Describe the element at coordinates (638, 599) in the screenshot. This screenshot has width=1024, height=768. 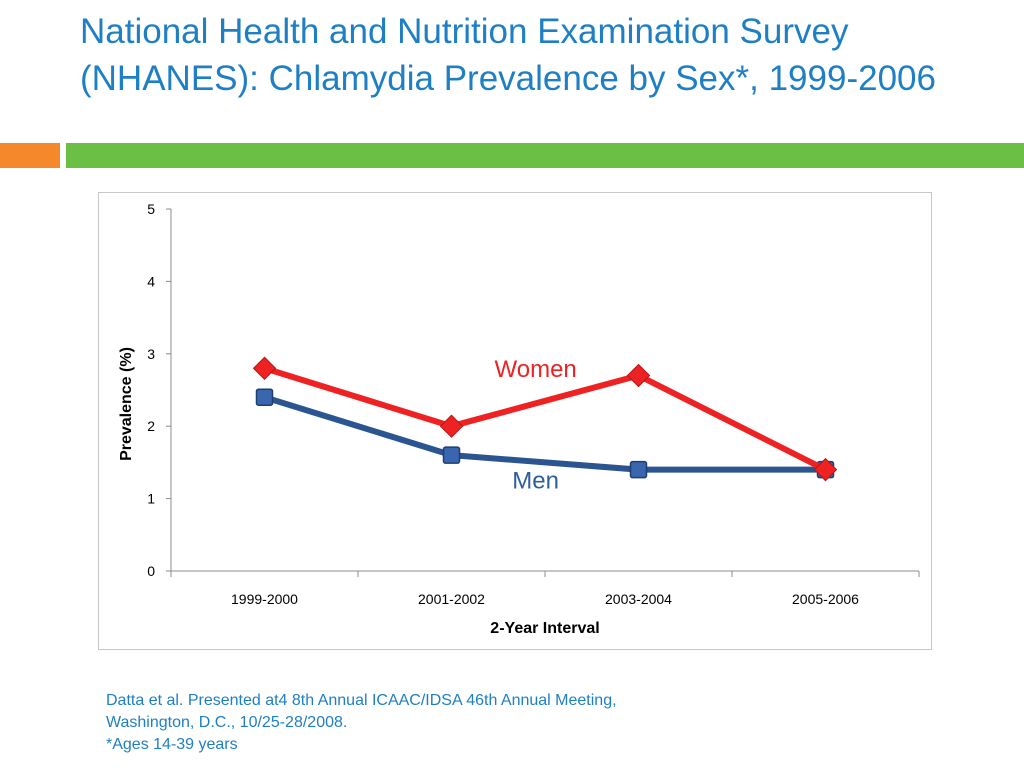
I see `x-tick-label: 2003-2004` at that location.